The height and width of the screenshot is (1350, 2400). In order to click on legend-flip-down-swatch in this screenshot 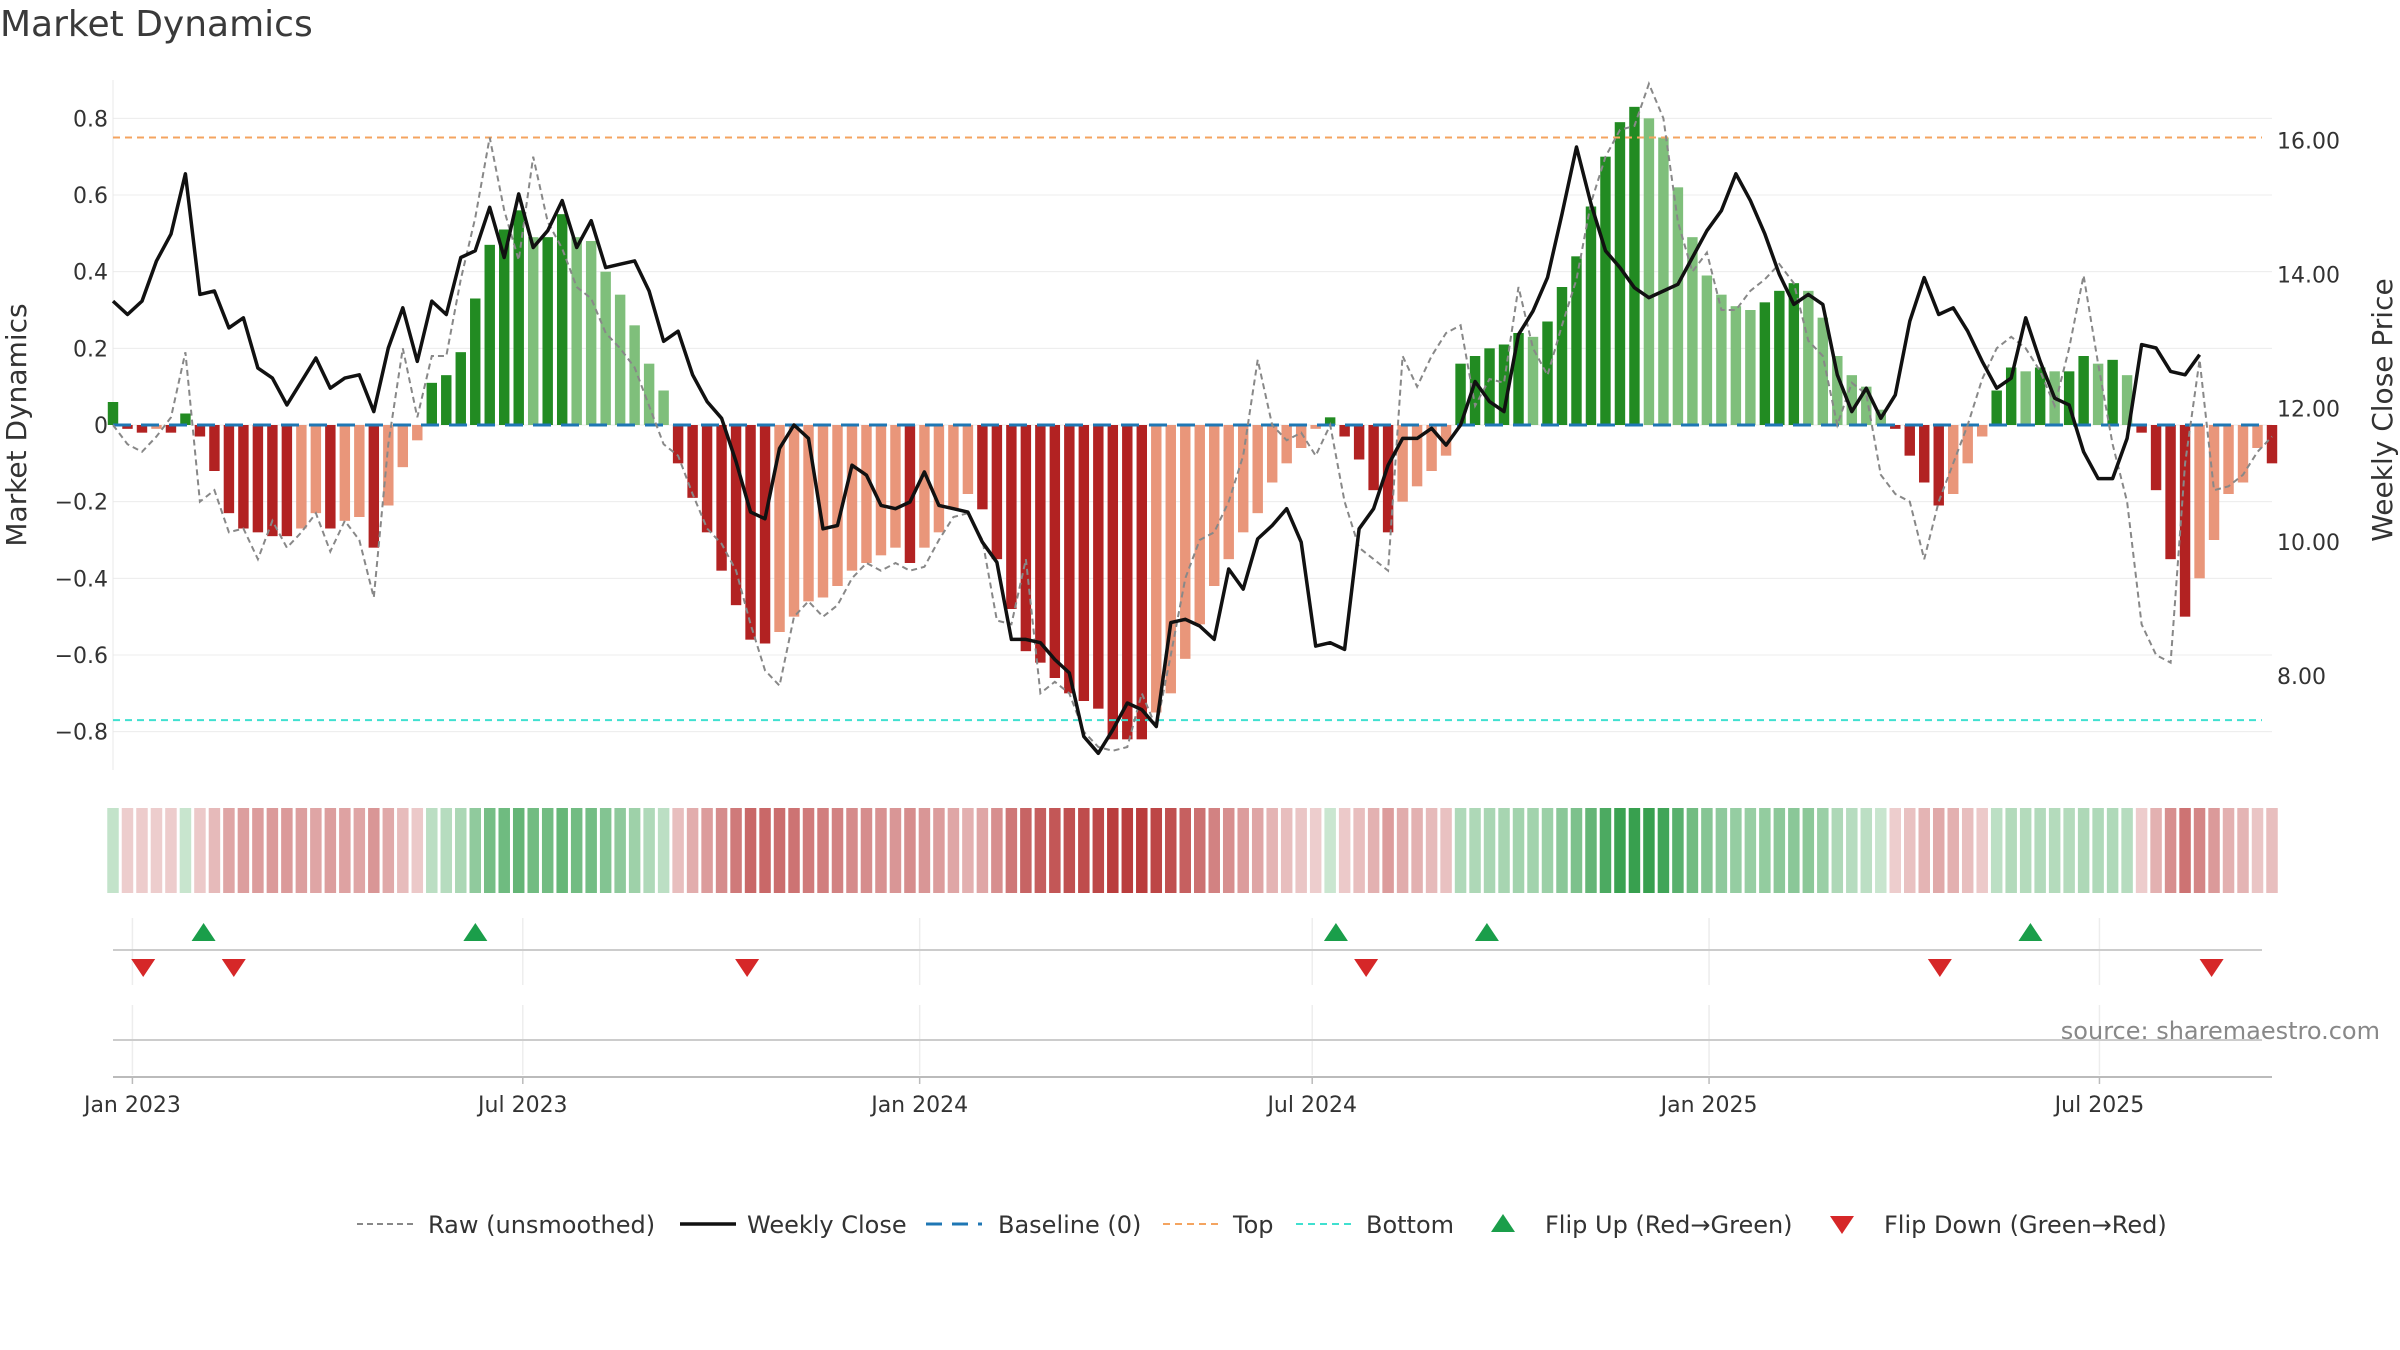, I will do `click(1842, 1225)`.